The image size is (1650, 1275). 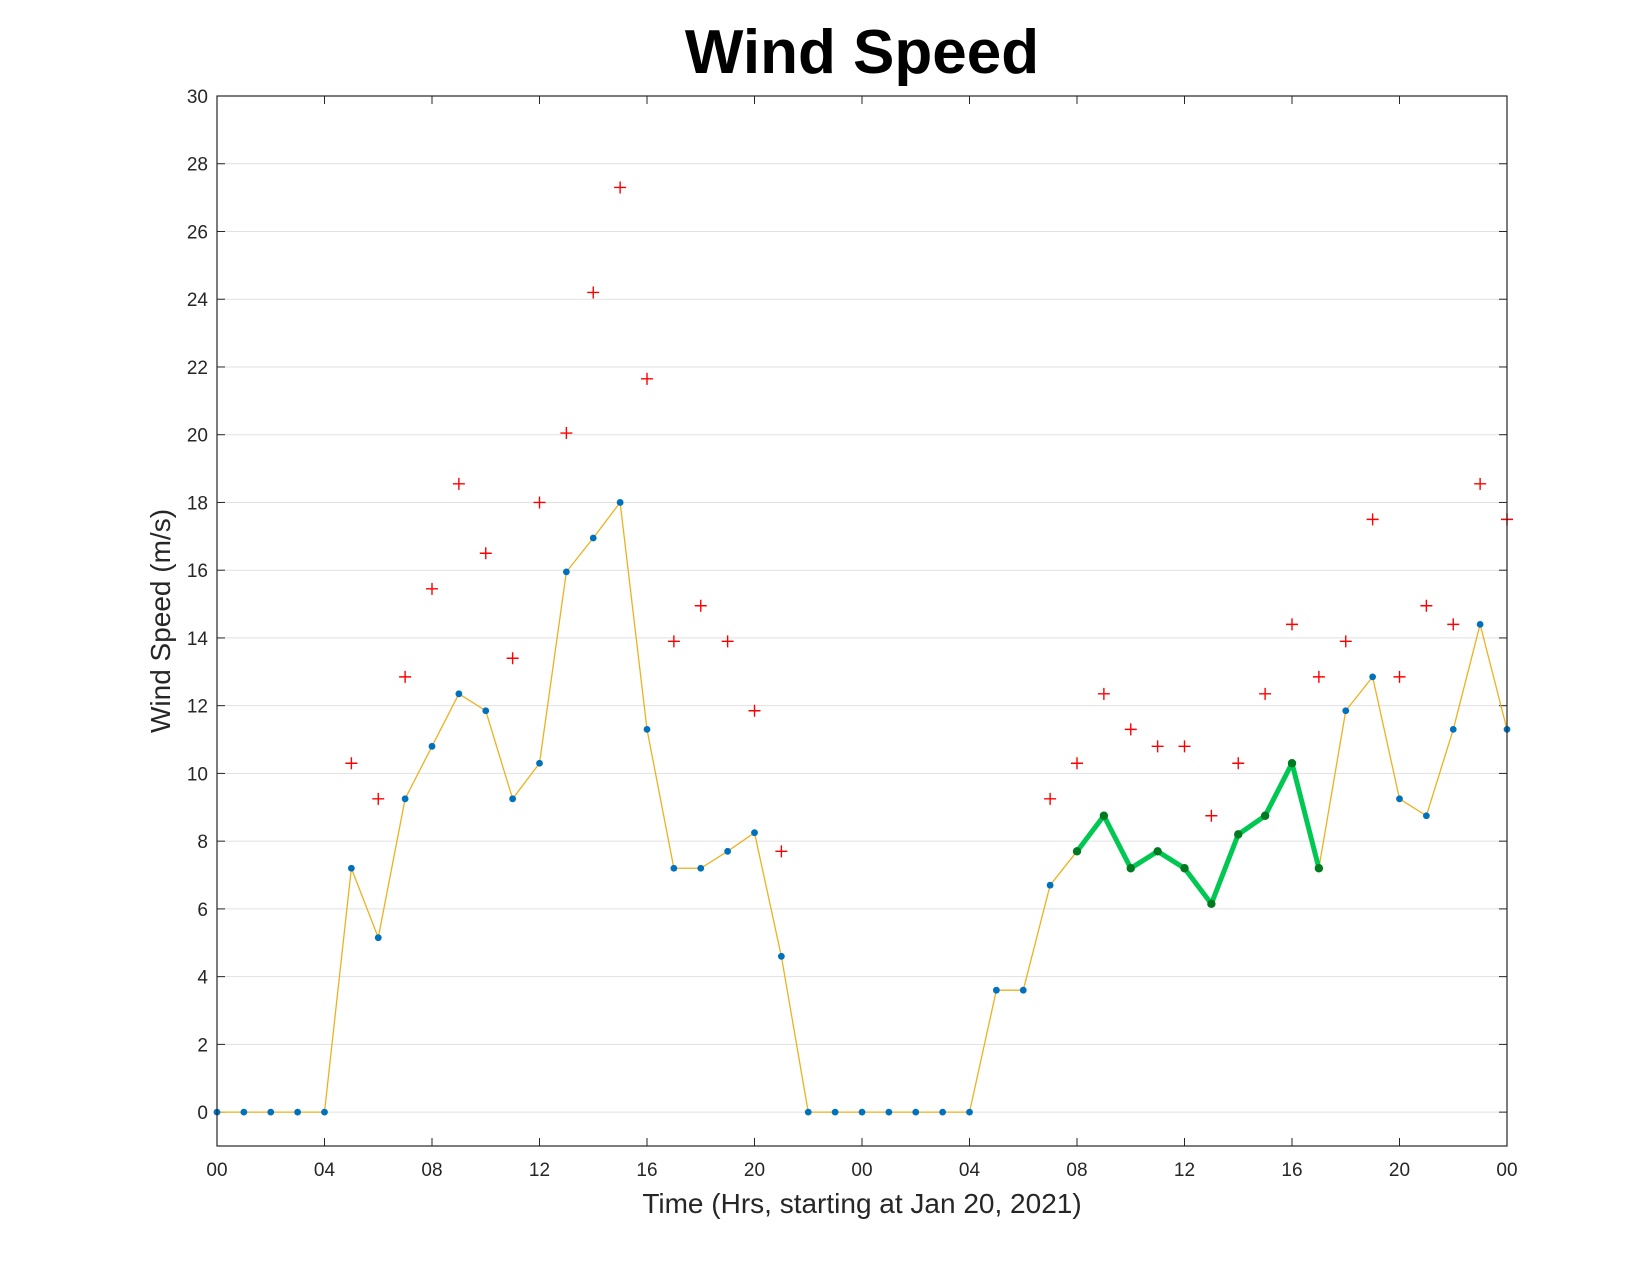 I want to click on highlight-line, so click(x=1198, y=833).